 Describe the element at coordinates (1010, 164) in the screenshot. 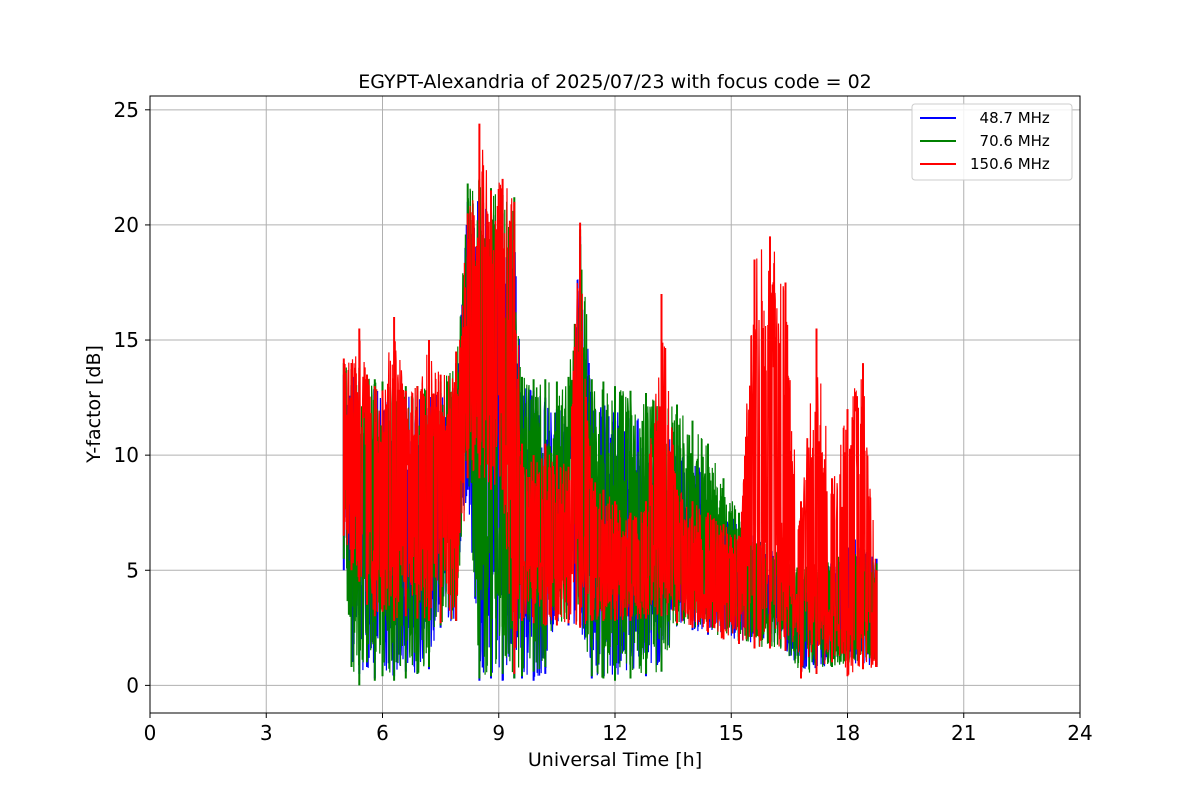

I see `legend-label: 150.6 MHz` at that location.